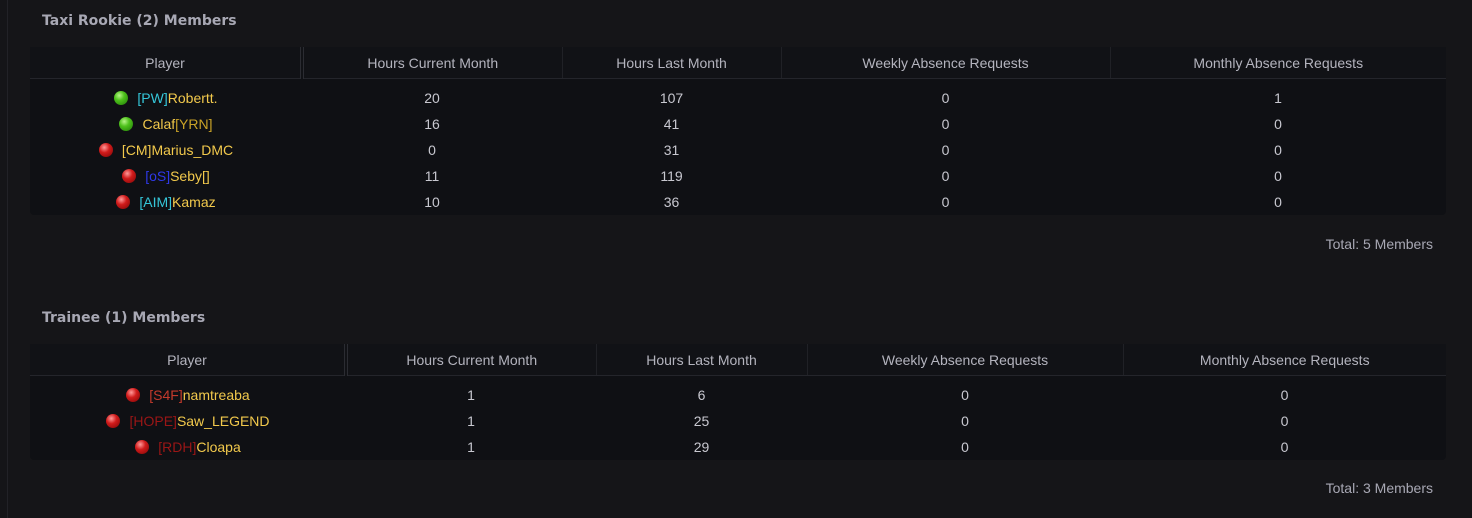  I want to click on hours-last-month: 29, so click(701, 447).